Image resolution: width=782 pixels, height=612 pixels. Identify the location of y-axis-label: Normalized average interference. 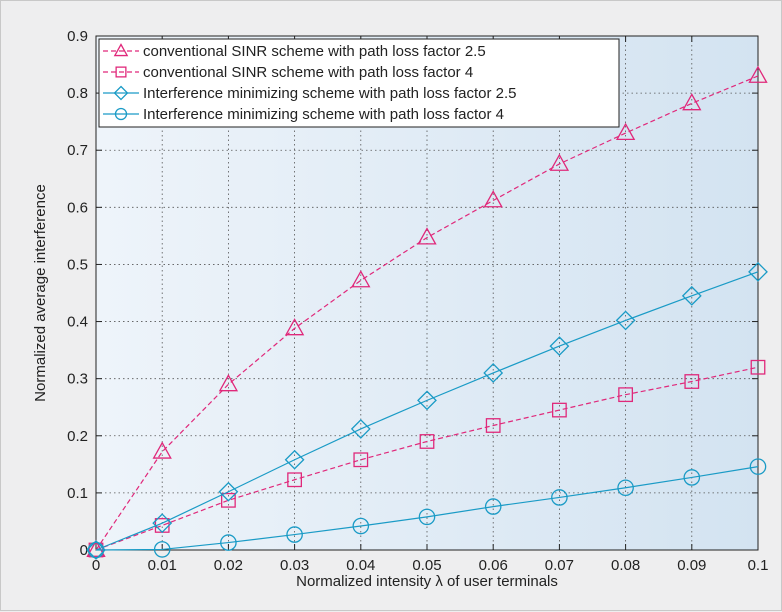
(40, 293).